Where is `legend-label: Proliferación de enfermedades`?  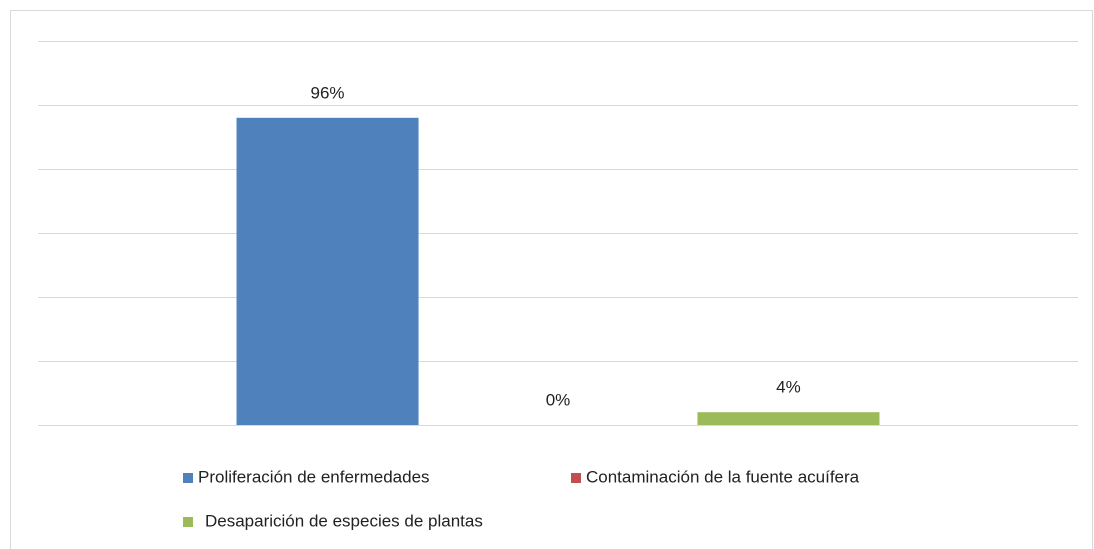
legend-label: Proliferación de enfermedades is located at coordinates (314, 476).